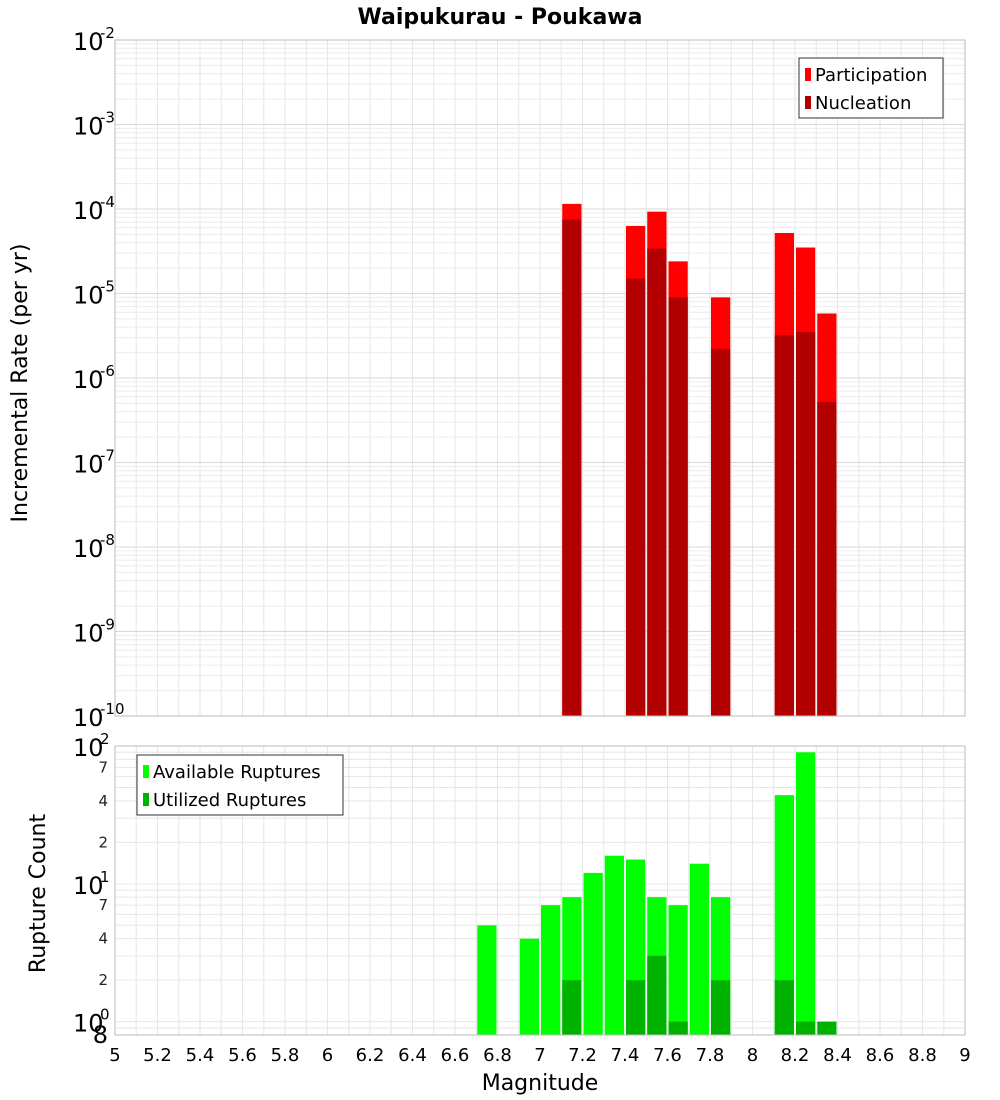  I want to click on x-tick-label: 6.6, so click(455, 1055).